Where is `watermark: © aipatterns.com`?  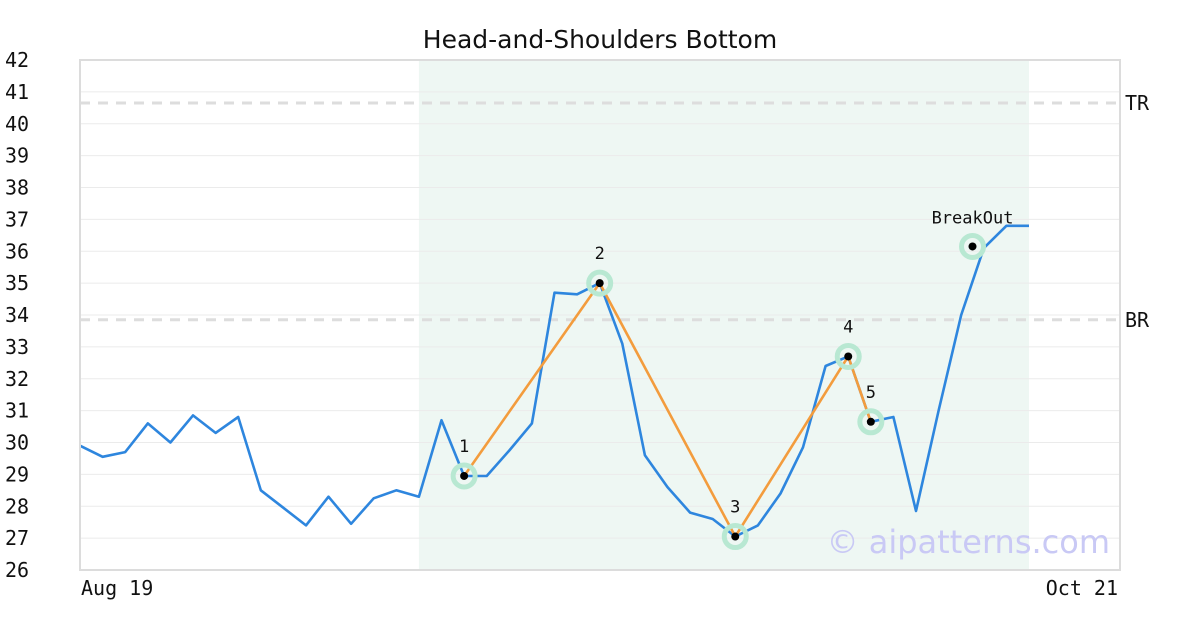 watermark: © aipatterns.com is located at coordinates (968, 542).